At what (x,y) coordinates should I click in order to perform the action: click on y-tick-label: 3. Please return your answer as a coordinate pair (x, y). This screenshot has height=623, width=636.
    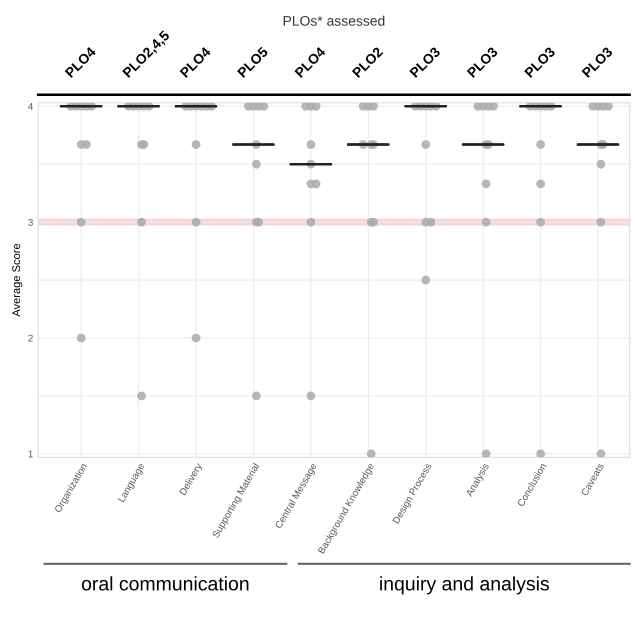
    Looking at the image, I should click on (30, 222).